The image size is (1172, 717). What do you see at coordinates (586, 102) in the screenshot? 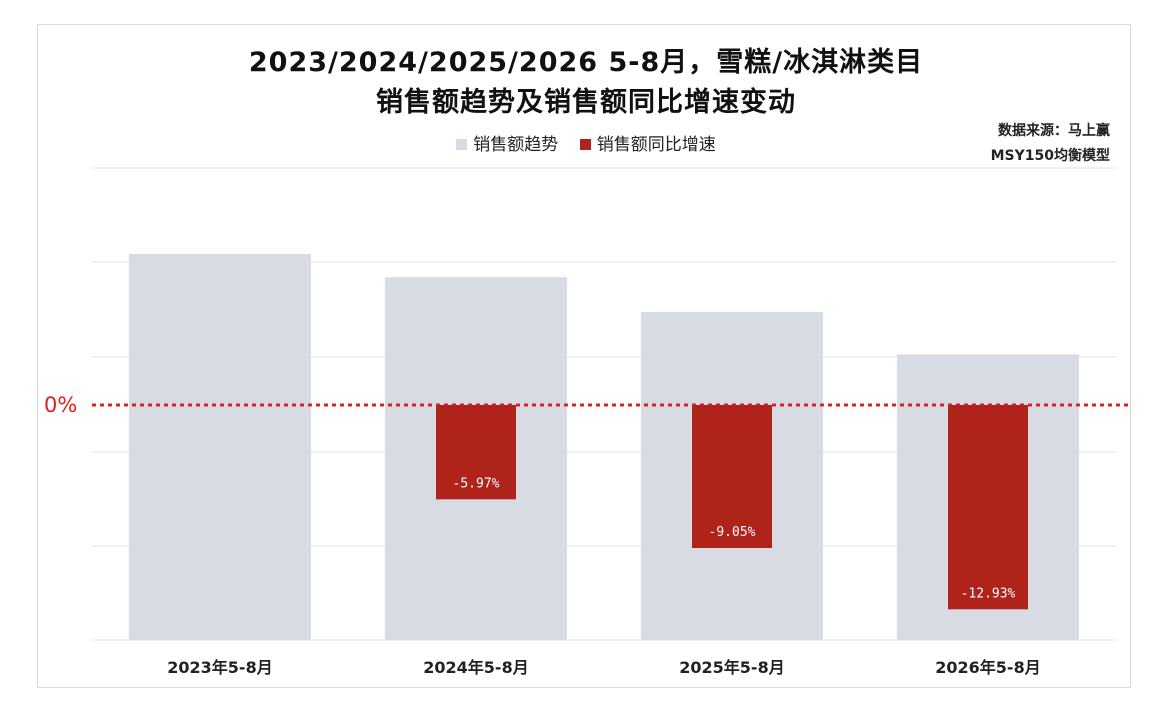
I see `chart-title-line2: 销售额趋势及销售额同比增速变动` at bounding box center [586, 102].